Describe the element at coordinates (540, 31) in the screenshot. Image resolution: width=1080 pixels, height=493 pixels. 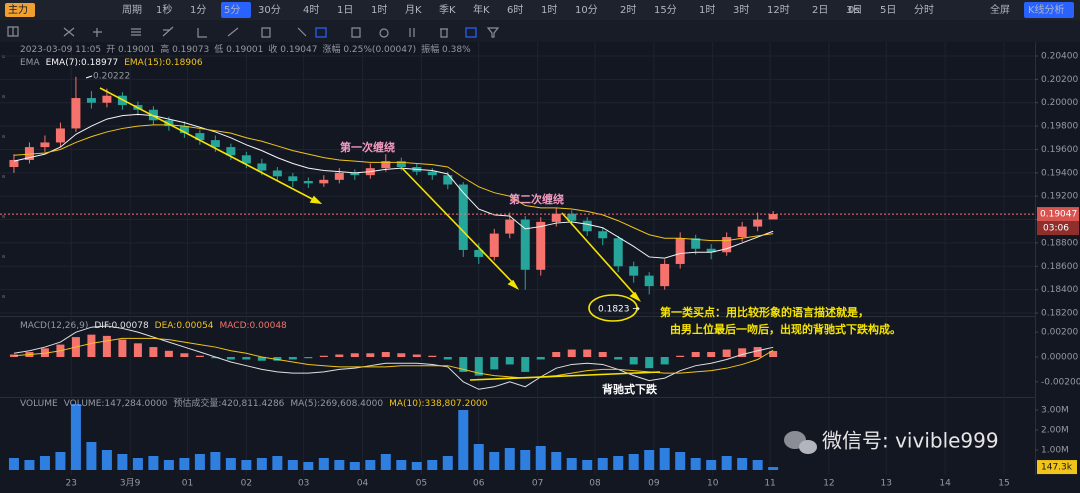
I see `drawing-toolbar` at that location.